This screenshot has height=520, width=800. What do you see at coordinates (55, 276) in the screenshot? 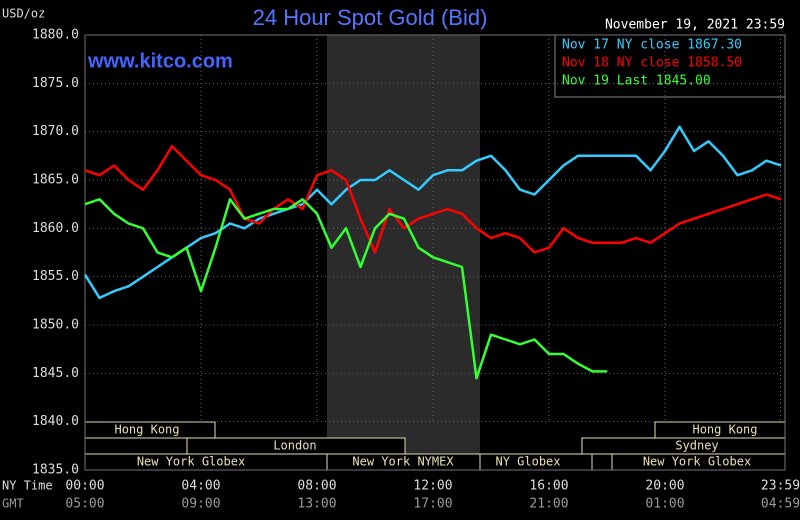
I see `y-tick-label: 1855.0` at bounding box center [55, 276].